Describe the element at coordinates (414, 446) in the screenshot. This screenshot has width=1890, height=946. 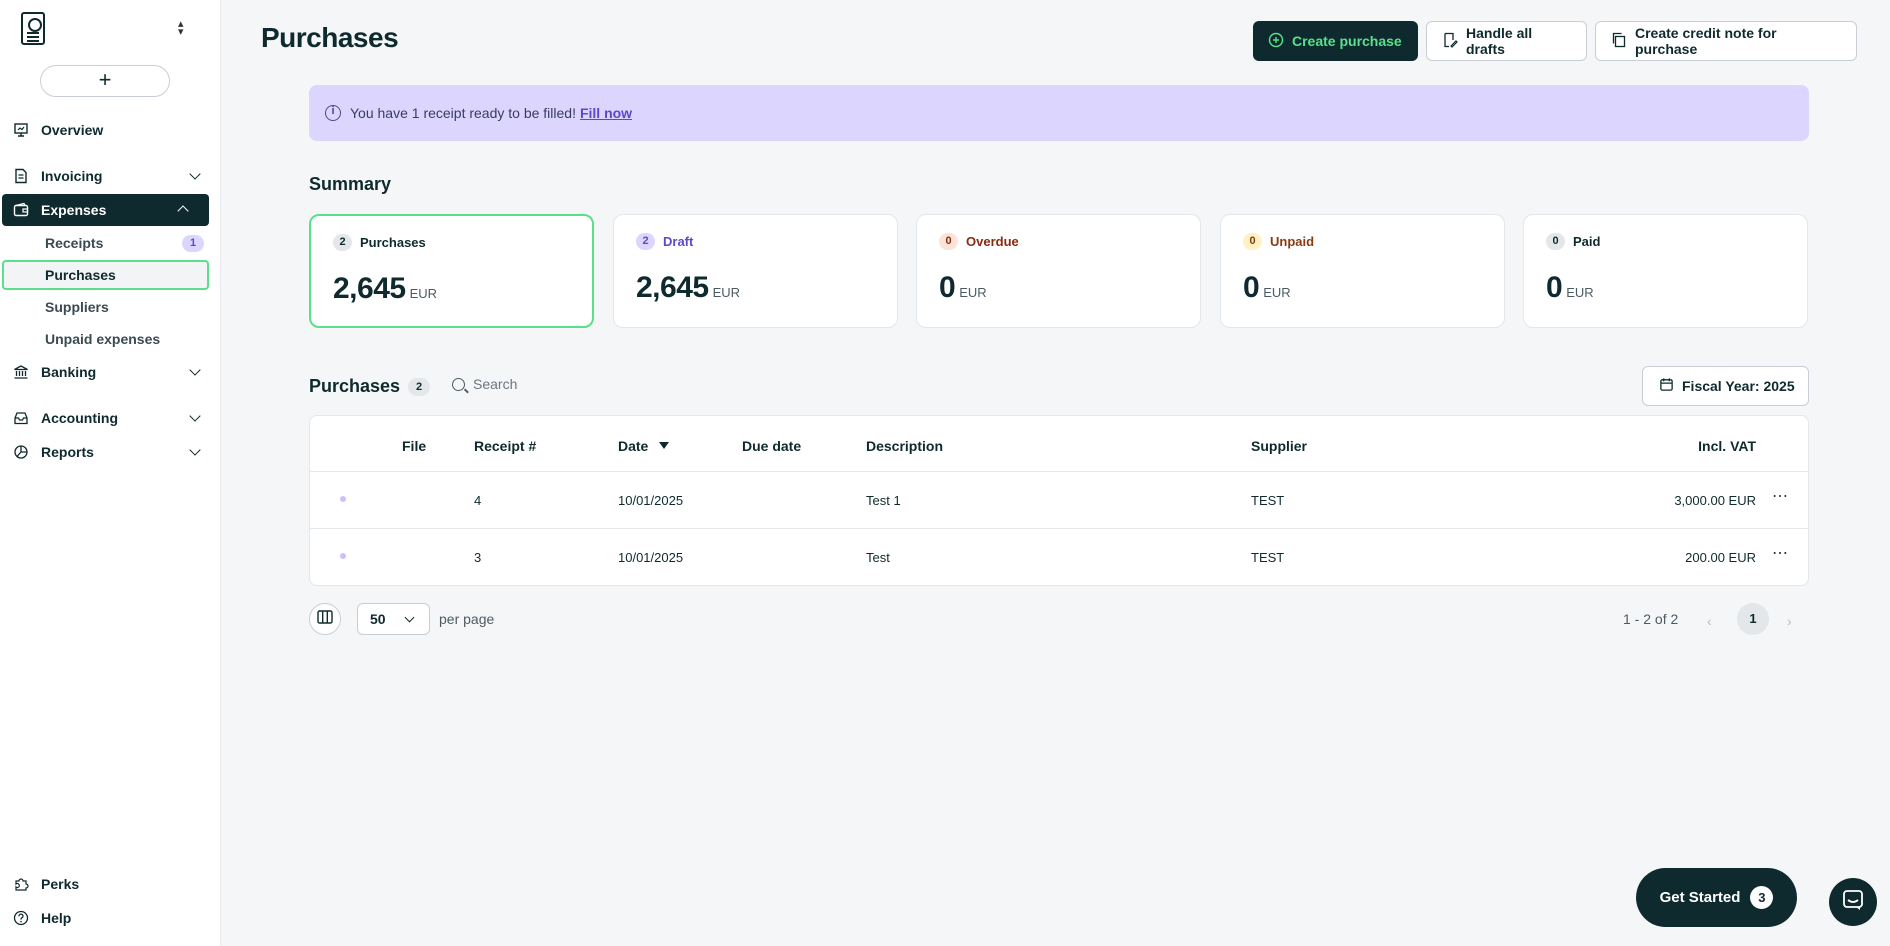
I see `column-header-file: File` at that location.